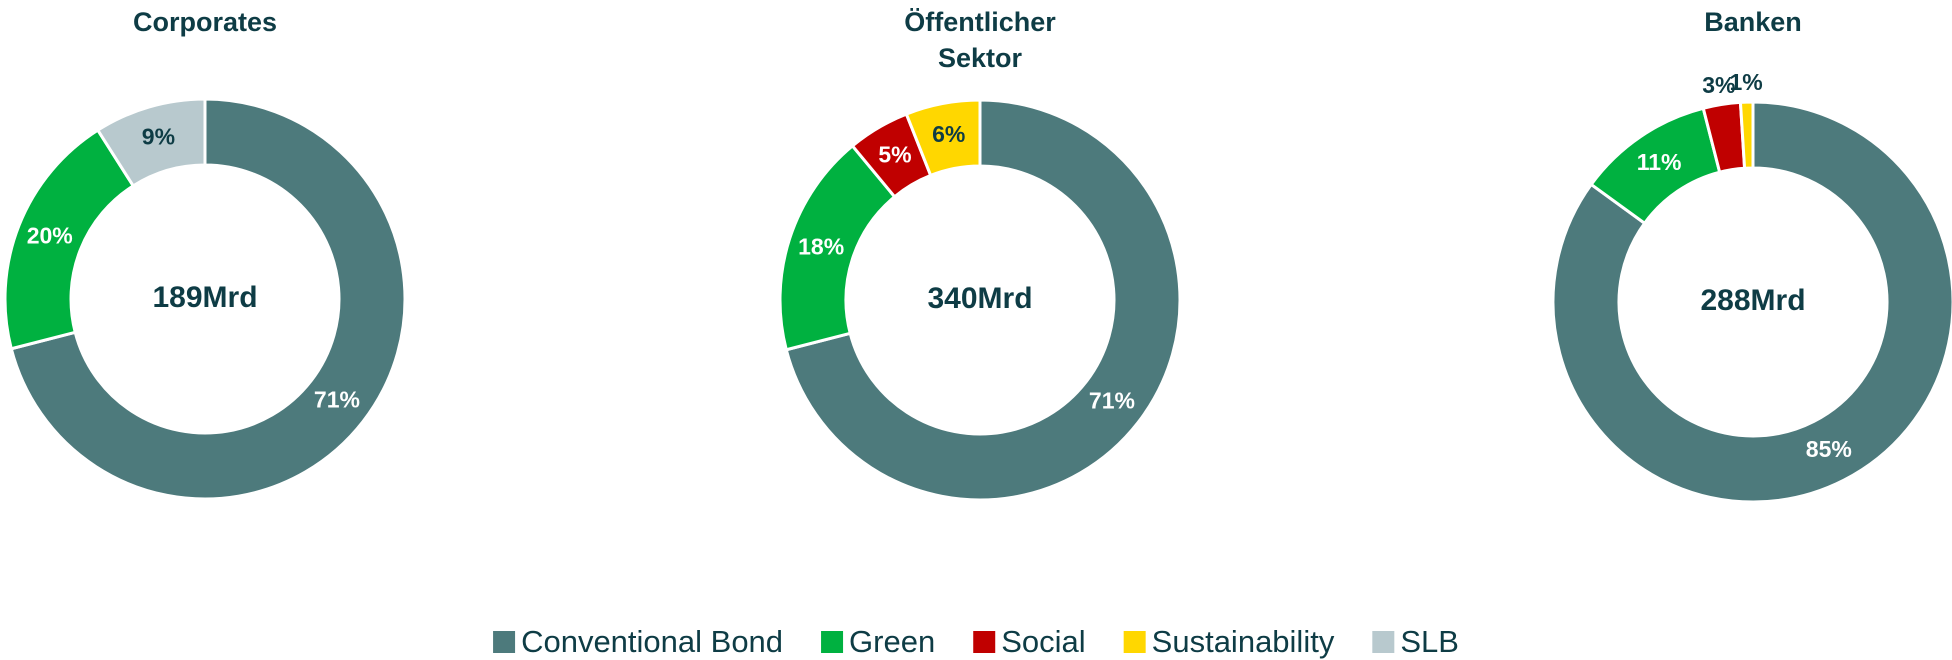 The width and height of the screenshot is (1952, 660). Describe the element at coordinates (948, 134) in the screenshot. I see `data-label: 6%` at that location.